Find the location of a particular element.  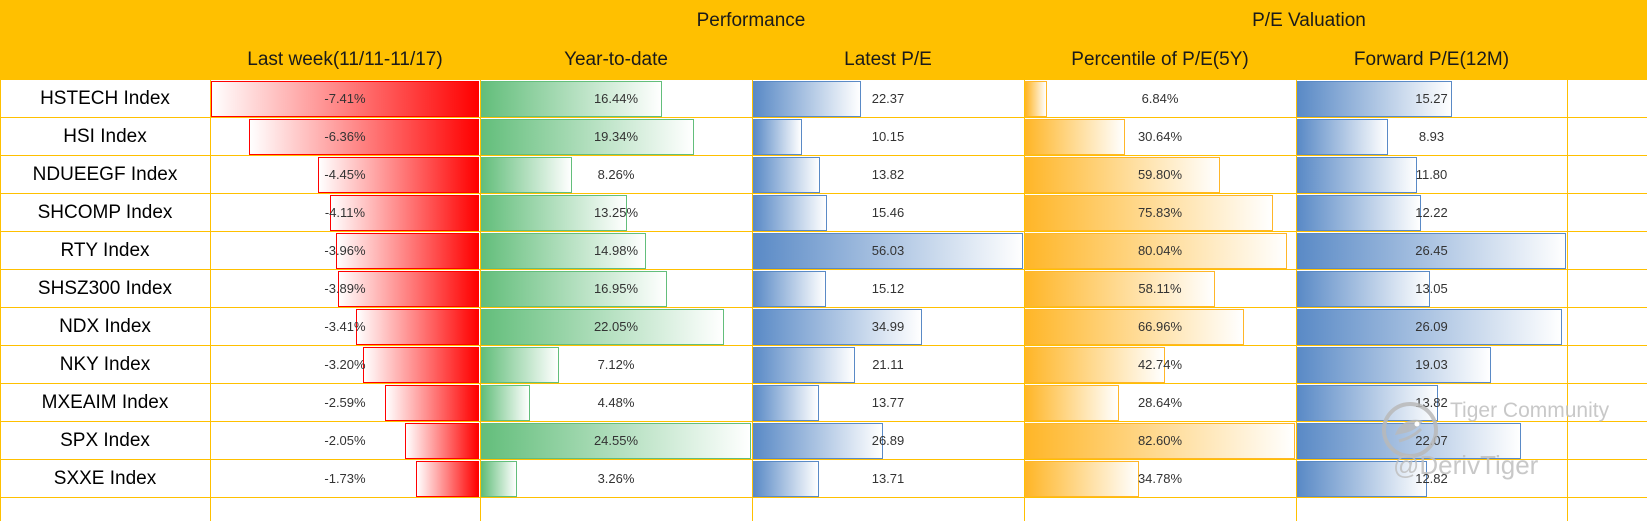

row-index-name: SHCOMP Index is located at coordinates (105, 212).